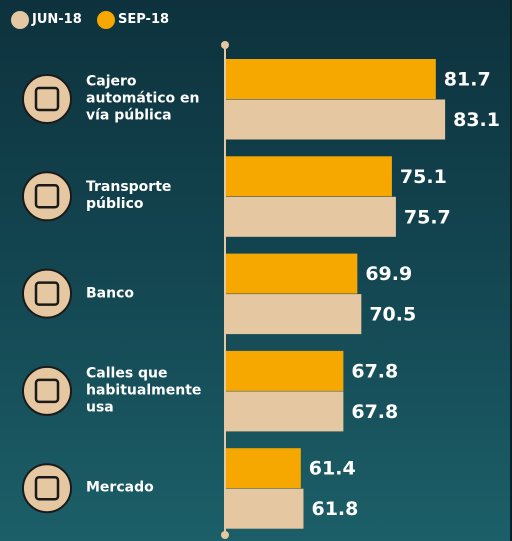 This screenshot has height=541, width=512. What do you see at coordinates (392, 315) in the screenshot?
I see `value-label: 70.5` at bounding box center [392, 315].